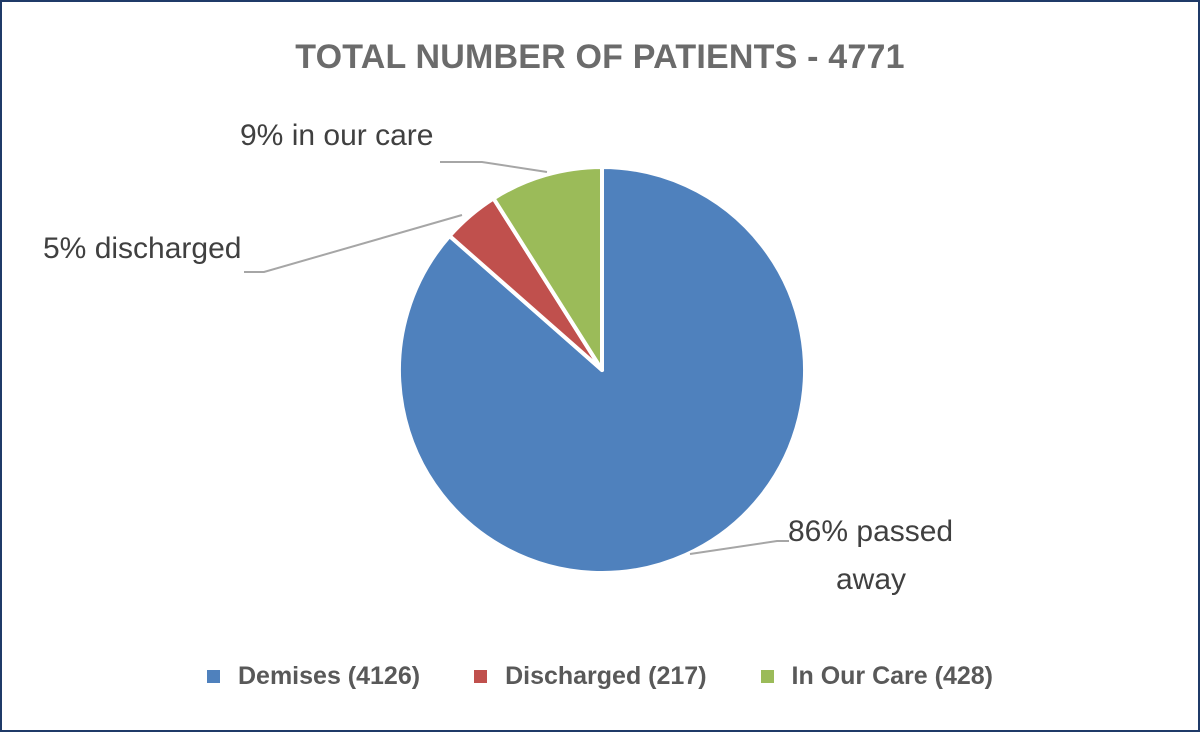 The width and height of the screenshot is (1200, 732). What do you see at coordinates (213, 676) in the screenshot?
I see `legend-swatch-demises` at bounding box center [213, 676].